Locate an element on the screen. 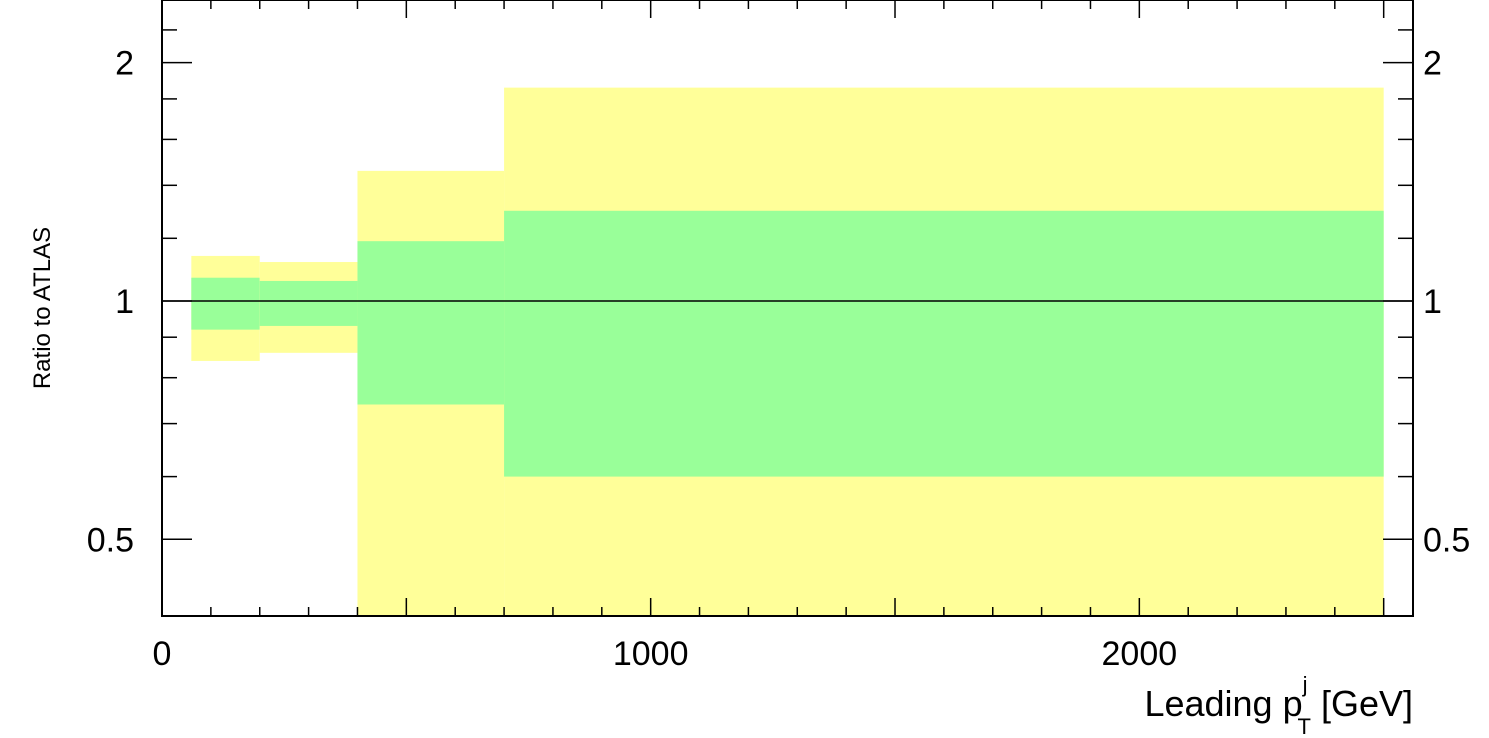 The image size is (1489, 738). x-axis-label-subscript: T is located at coordinates (1304, 726).